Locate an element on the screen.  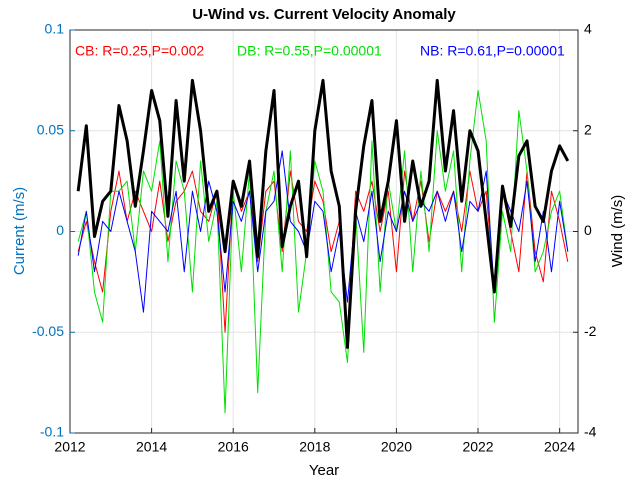
y2-tick-label: 0 is located at coordinates (588, 230).